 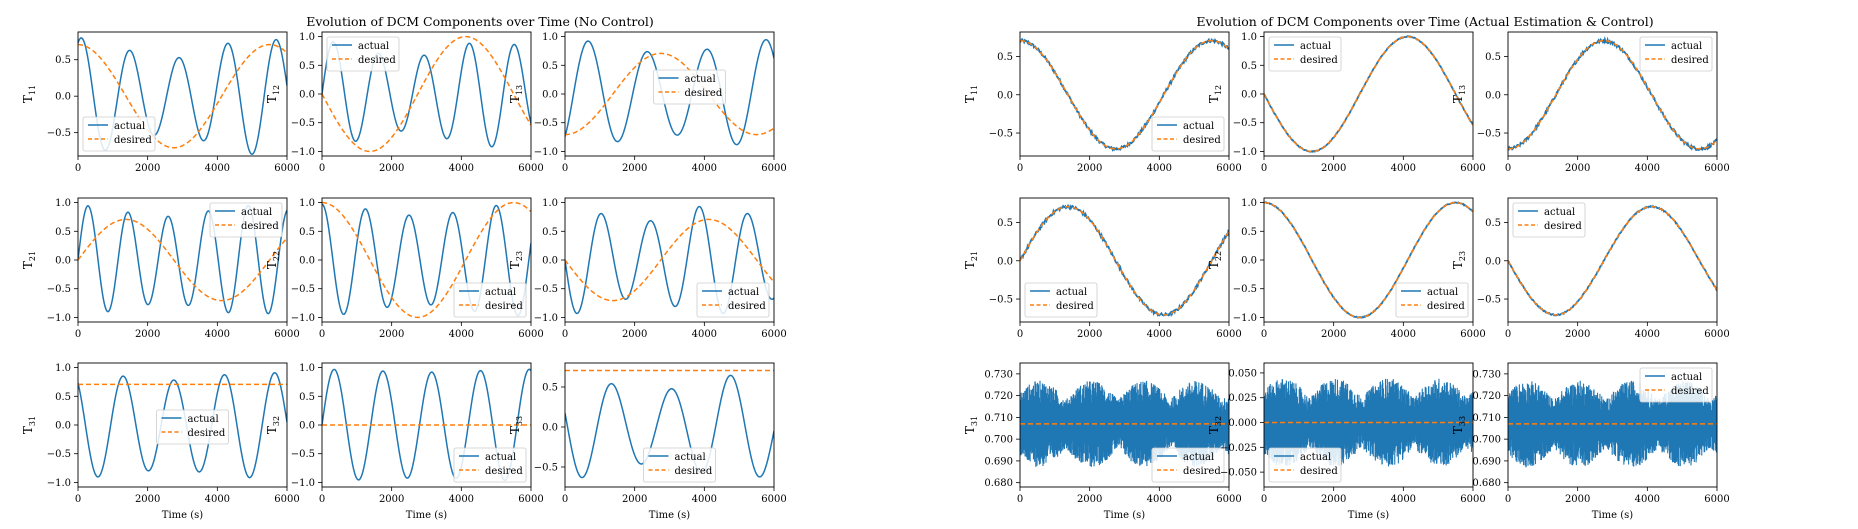 What do you see at coordinates (998, 418) in the screenshot?
I see `y-tick-label: 0.710` at bounding box center [998, 418].